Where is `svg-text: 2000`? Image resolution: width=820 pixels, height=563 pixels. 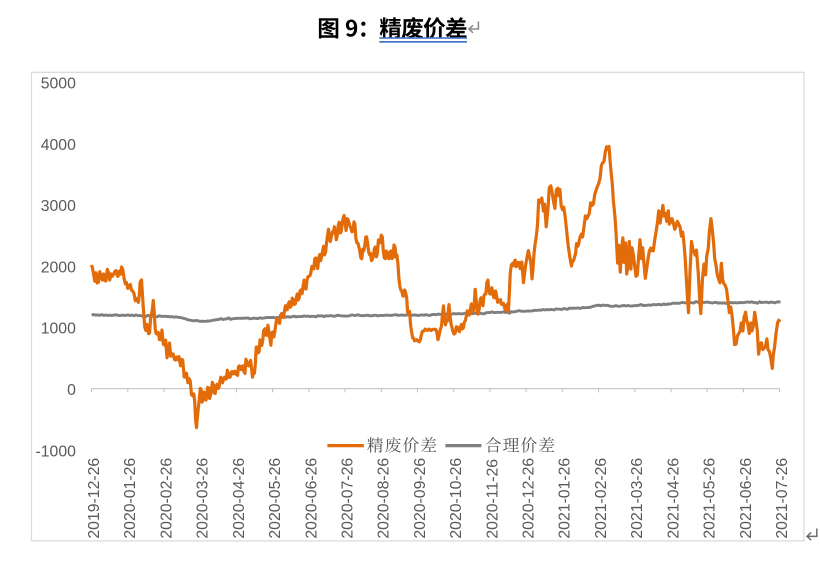 svg-text: 2000 is located at coordinates (58, 267).